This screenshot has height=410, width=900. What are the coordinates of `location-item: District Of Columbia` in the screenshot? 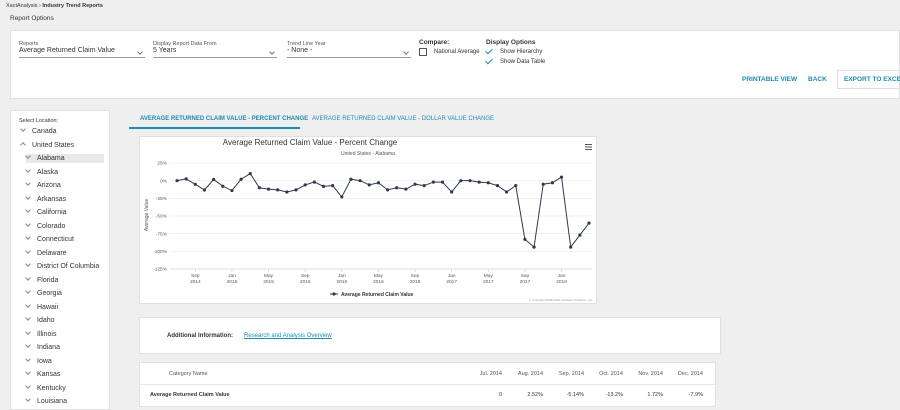 It's located at (62, 266).